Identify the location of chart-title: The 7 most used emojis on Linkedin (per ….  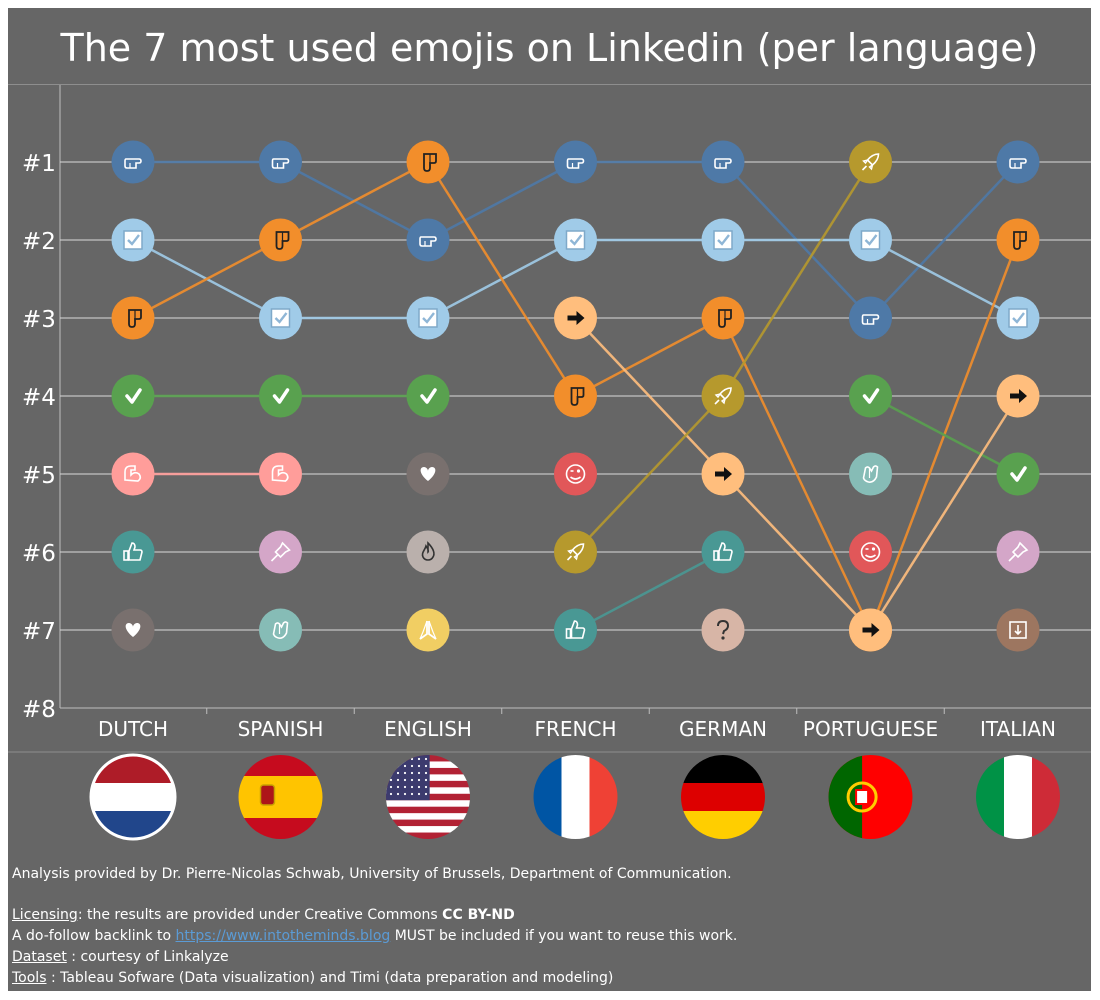
(549, 48).